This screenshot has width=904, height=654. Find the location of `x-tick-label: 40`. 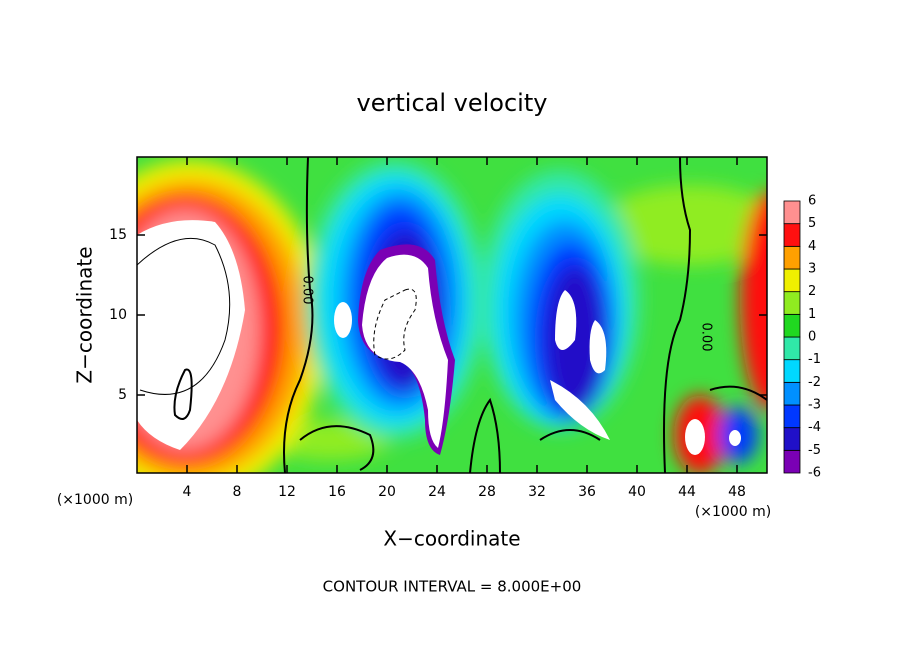

x-tick-label: 40 is located at coordinates (637, 492).